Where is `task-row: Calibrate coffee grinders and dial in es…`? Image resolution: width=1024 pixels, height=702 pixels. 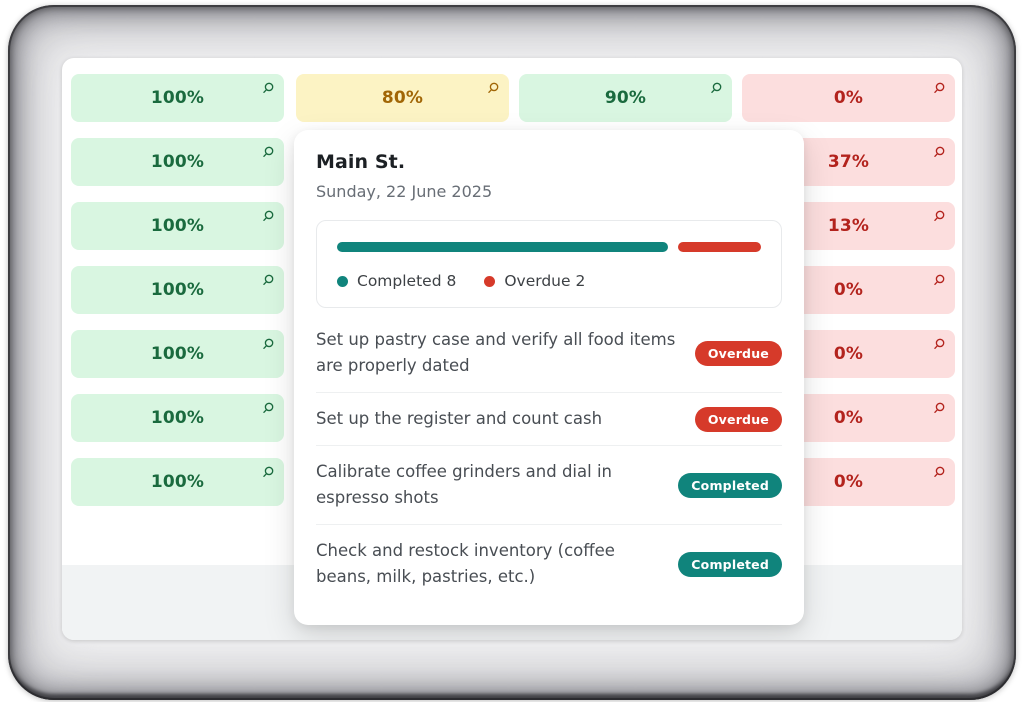
task-row: Calibrate coffee grinders and dial in es… is located at coordinates (549, 484).